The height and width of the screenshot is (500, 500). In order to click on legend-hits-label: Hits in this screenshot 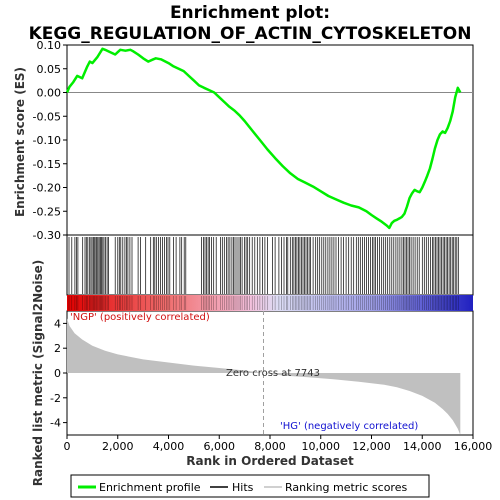, I will do `click(243, 487)`.